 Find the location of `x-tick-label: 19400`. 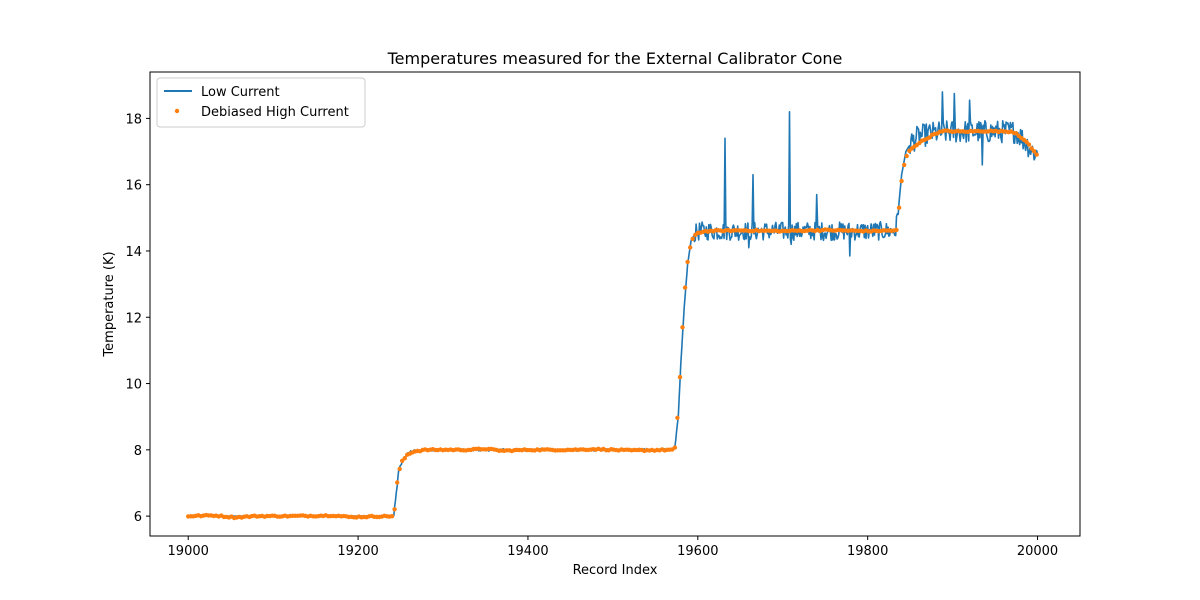

x-tick-label: 19400 is located at coordinates (527, 551).